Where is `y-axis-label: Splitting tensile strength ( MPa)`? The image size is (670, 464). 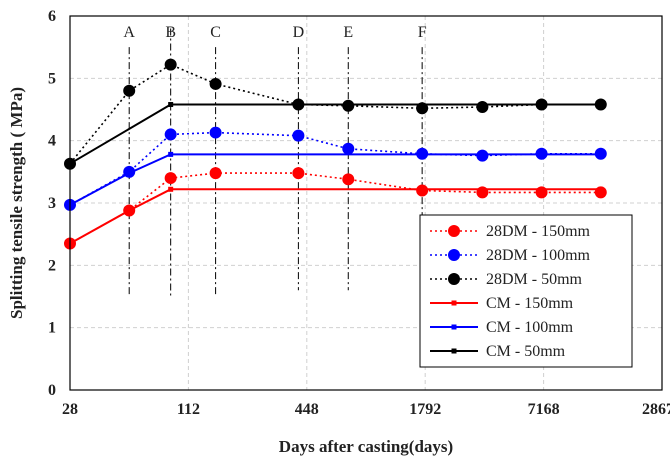
y-axis-label: Splitting tensile strength ( MPa) is located at coordinates (16, 203).